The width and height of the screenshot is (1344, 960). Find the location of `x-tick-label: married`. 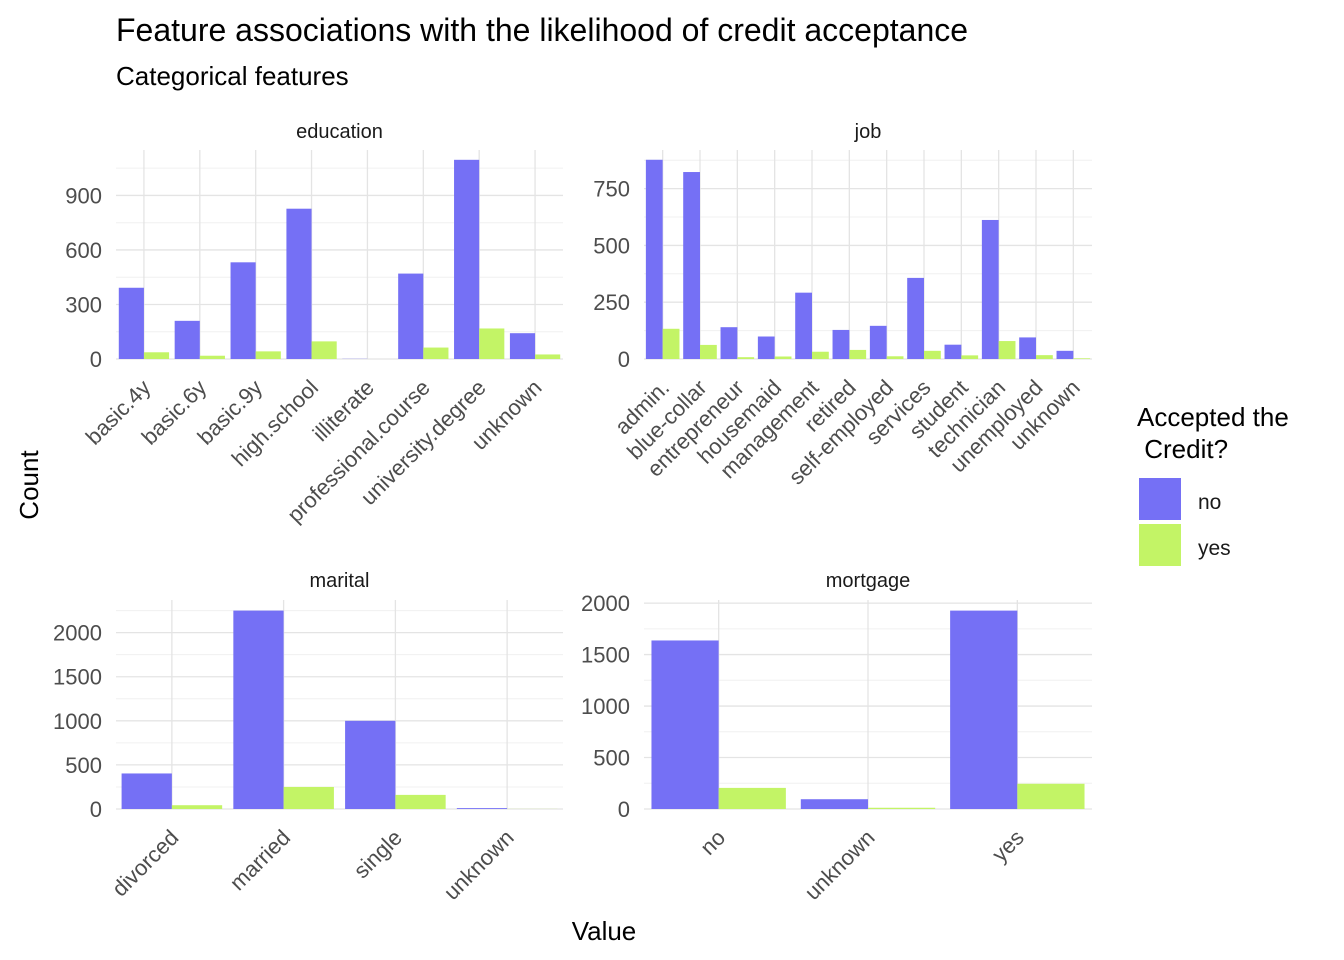

x-tick-label: married is located at coordinates (260, 860).